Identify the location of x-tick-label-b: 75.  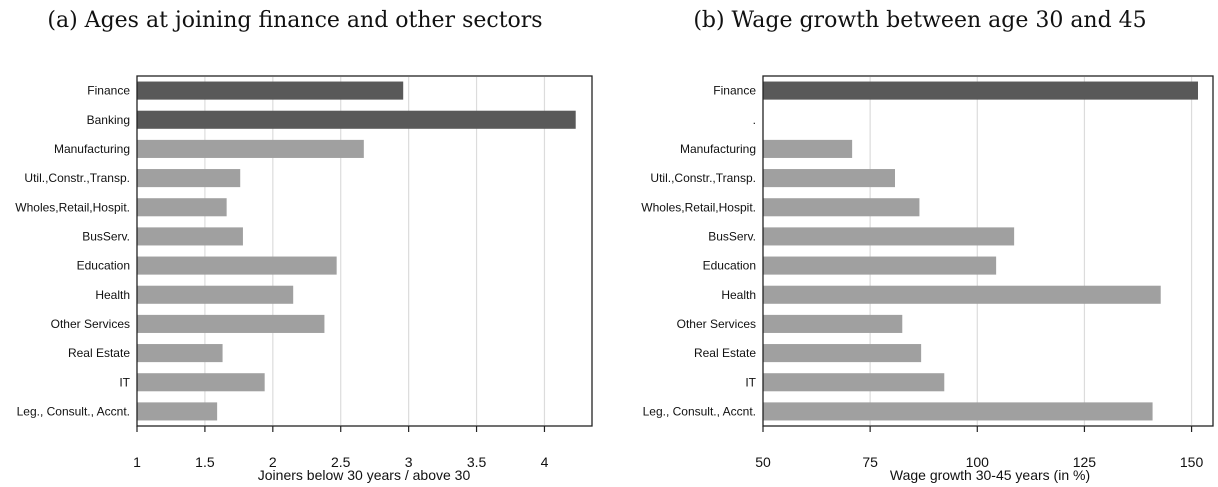
(870, 462).